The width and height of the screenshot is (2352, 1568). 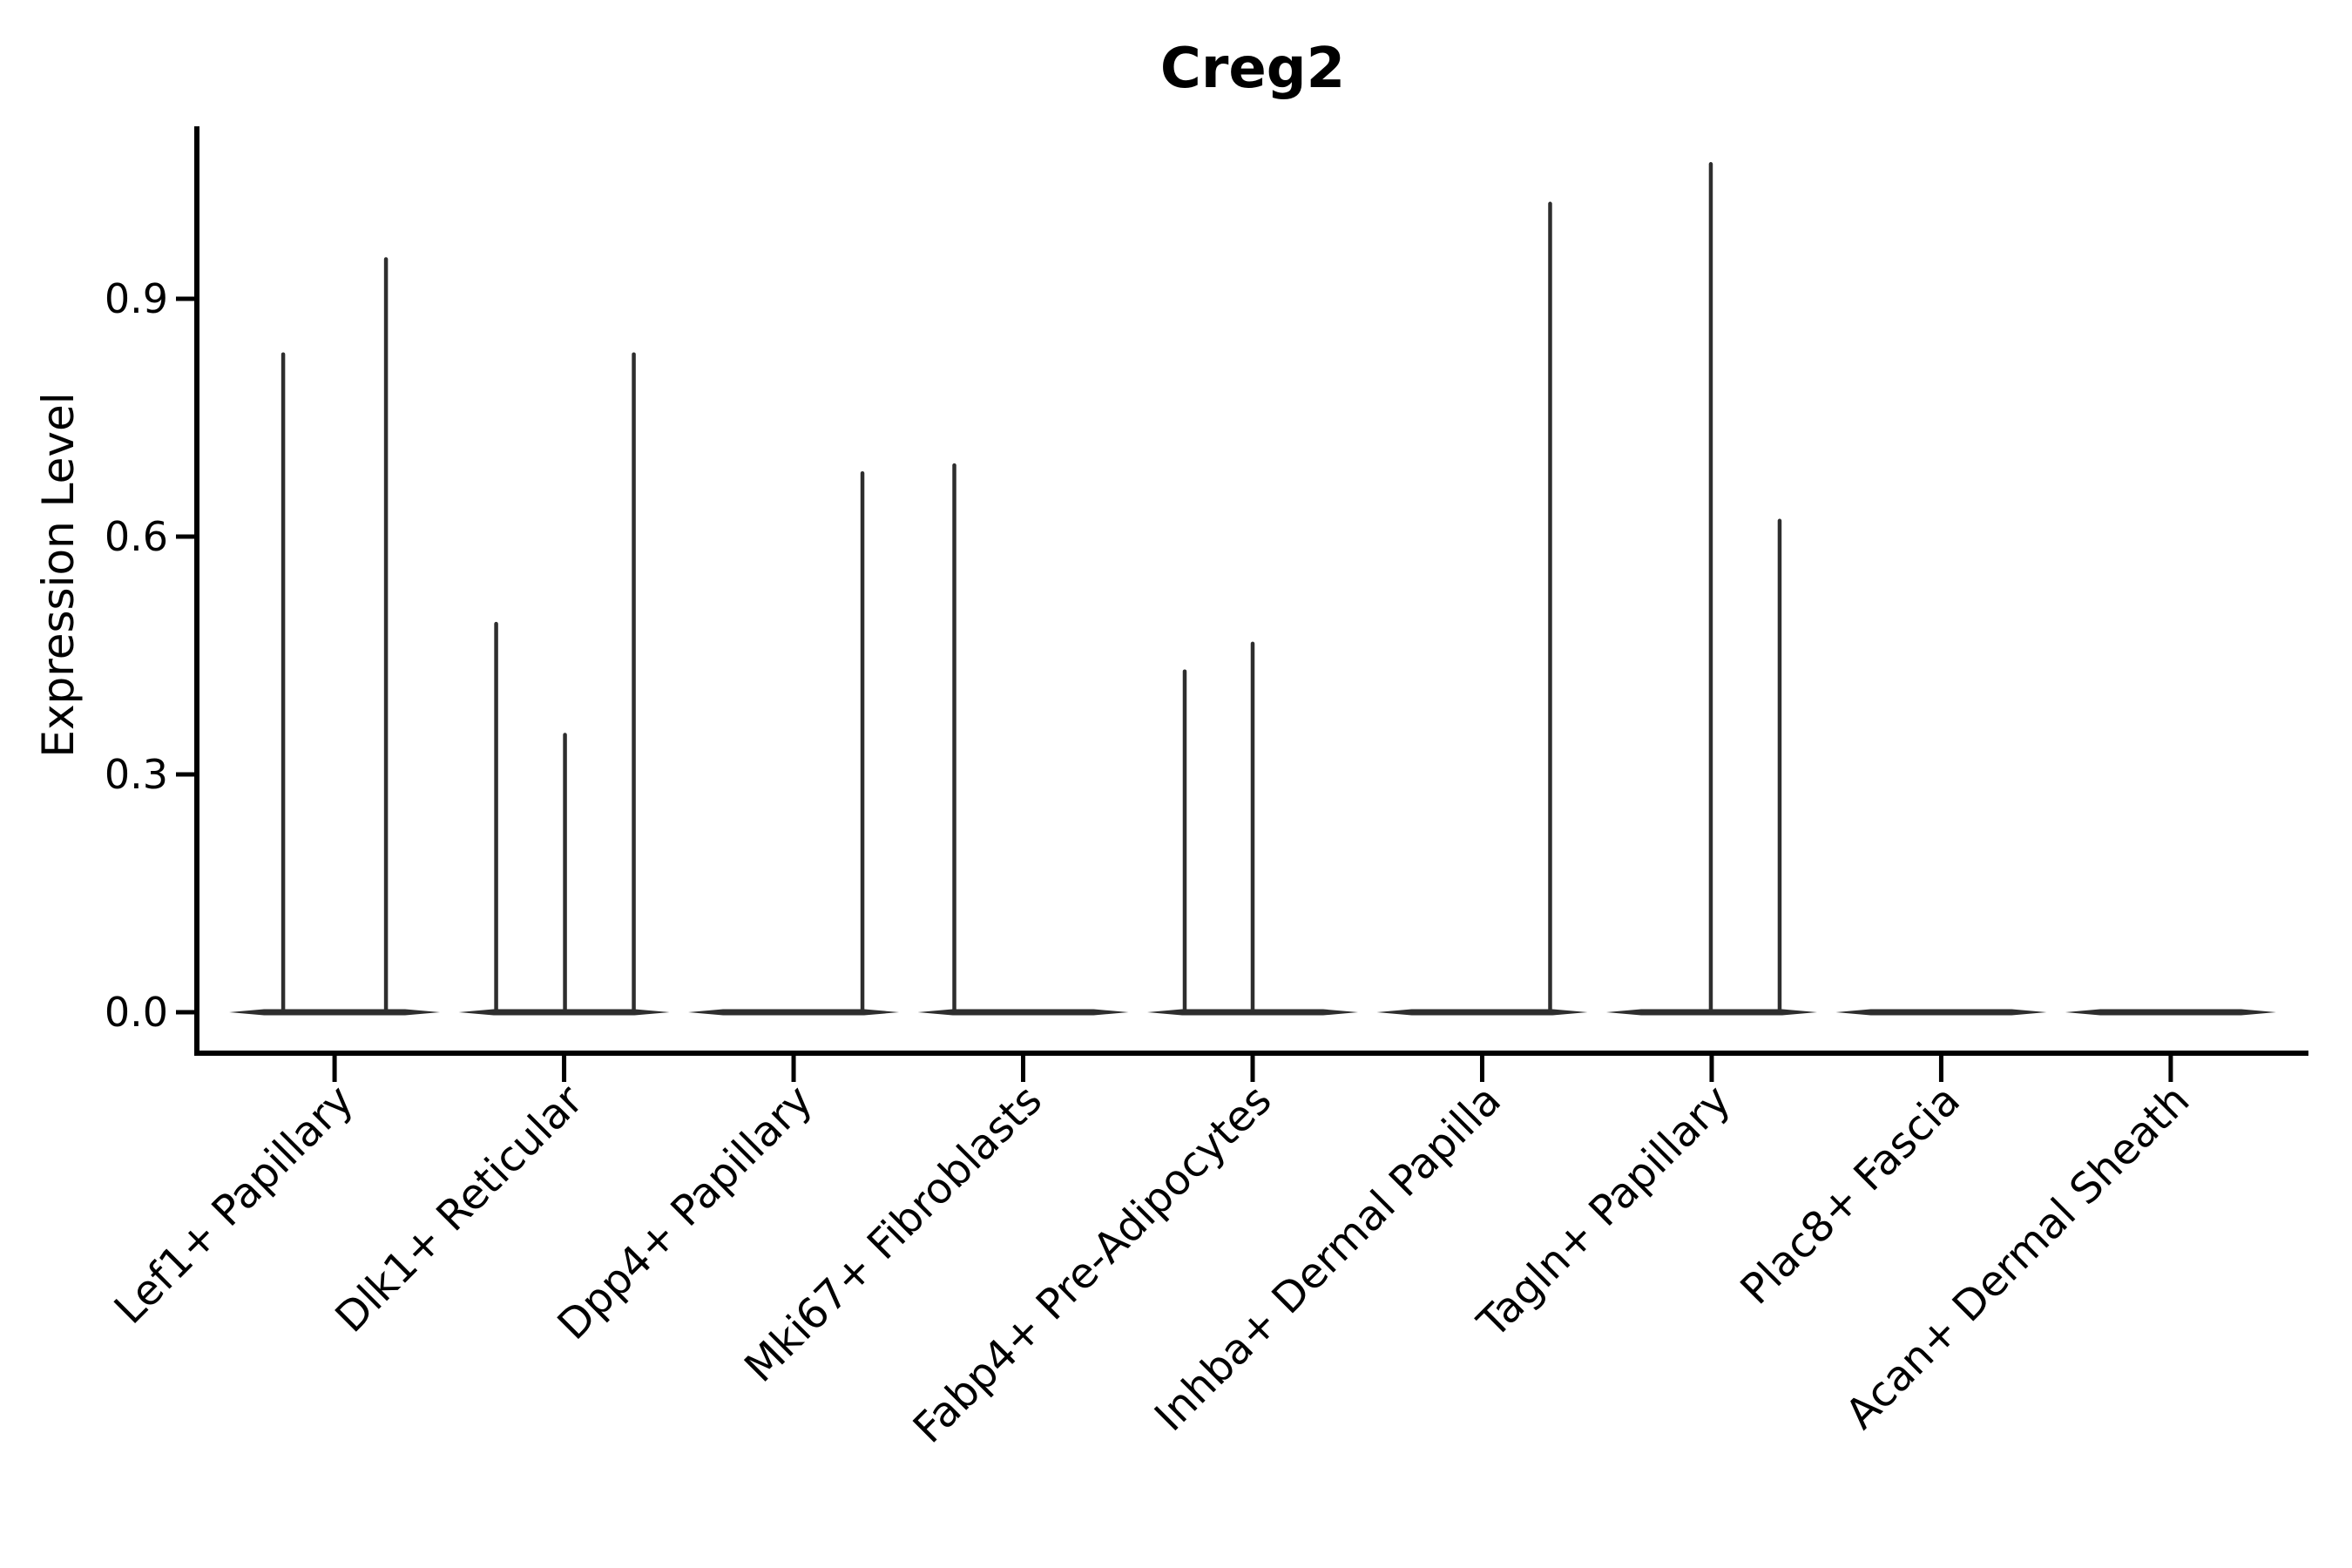 I want to click on y-tick-label: 0.0, so click(x=136, y=1013).